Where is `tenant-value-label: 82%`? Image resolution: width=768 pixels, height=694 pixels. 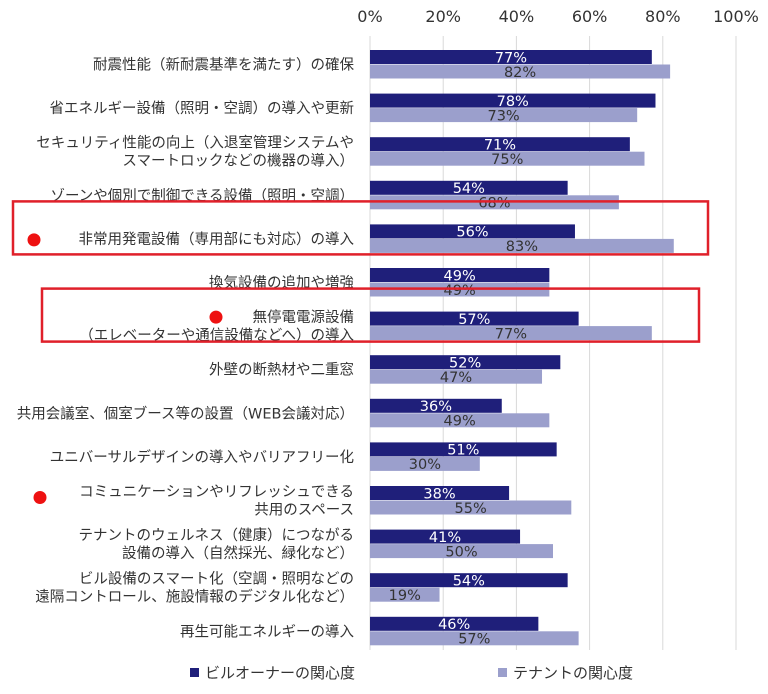 tenant-value-label: 82% is located at coordinates (520, 73).